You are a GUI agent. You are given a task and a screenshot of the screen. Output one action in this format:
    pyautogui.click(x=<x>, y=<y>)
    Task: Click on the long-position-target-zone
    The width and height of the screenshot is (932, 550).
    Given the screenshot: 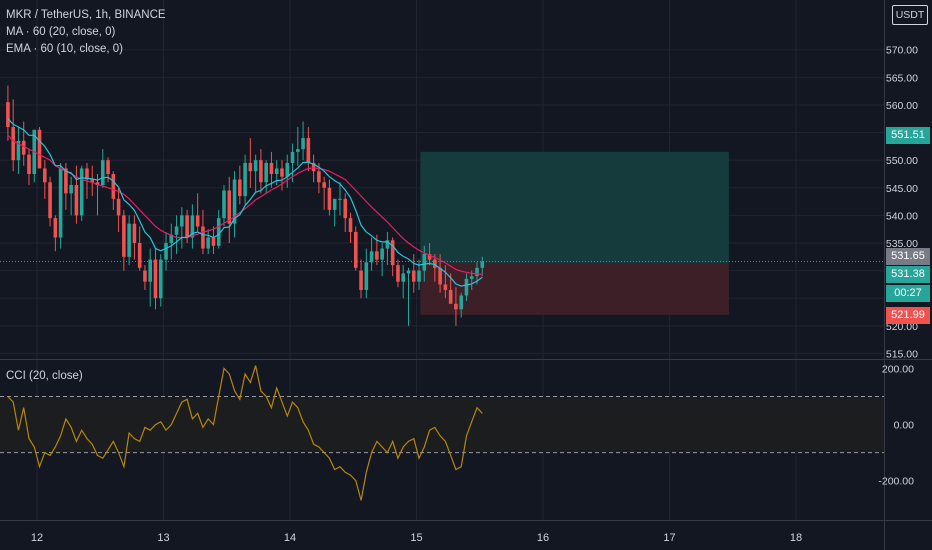 What is the action you would take?
    pyautogui.click(x=574, y=207)
    